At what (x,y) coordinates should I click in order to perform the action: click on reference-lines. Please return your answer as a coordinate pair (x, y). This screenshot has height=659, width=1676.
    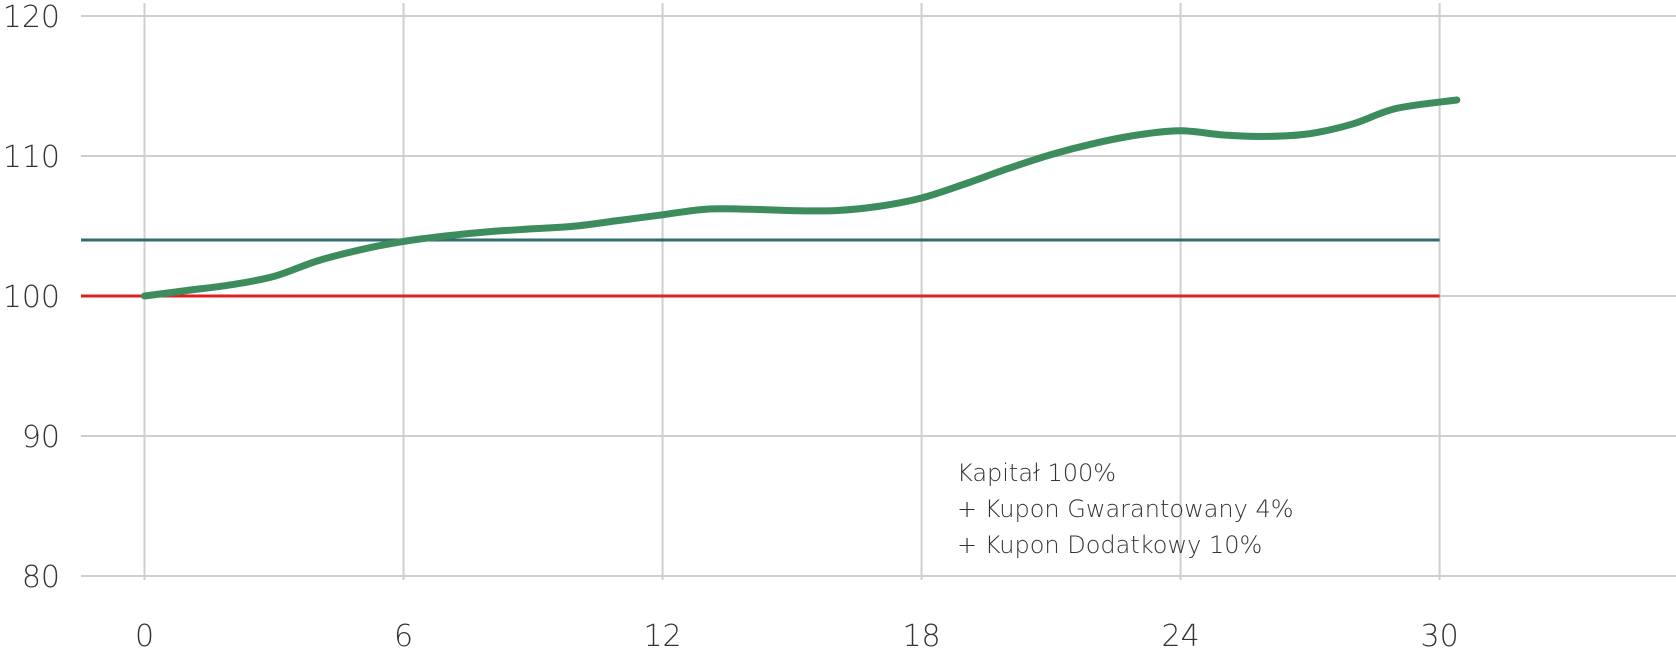
    Looking at the image, I should click on (760, 268).